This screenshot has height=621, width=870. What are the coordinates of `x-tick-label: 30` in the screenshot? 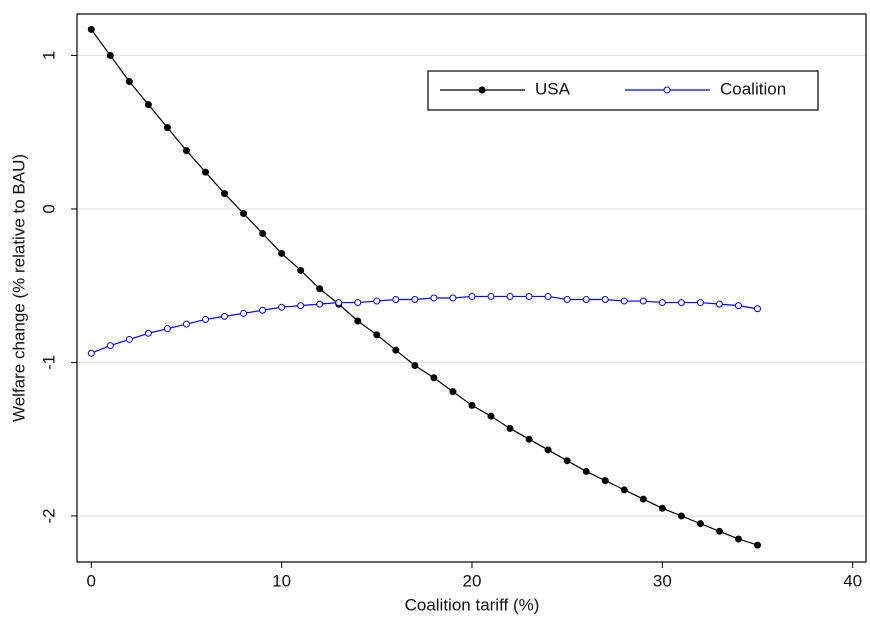 It's located at (662, 580).